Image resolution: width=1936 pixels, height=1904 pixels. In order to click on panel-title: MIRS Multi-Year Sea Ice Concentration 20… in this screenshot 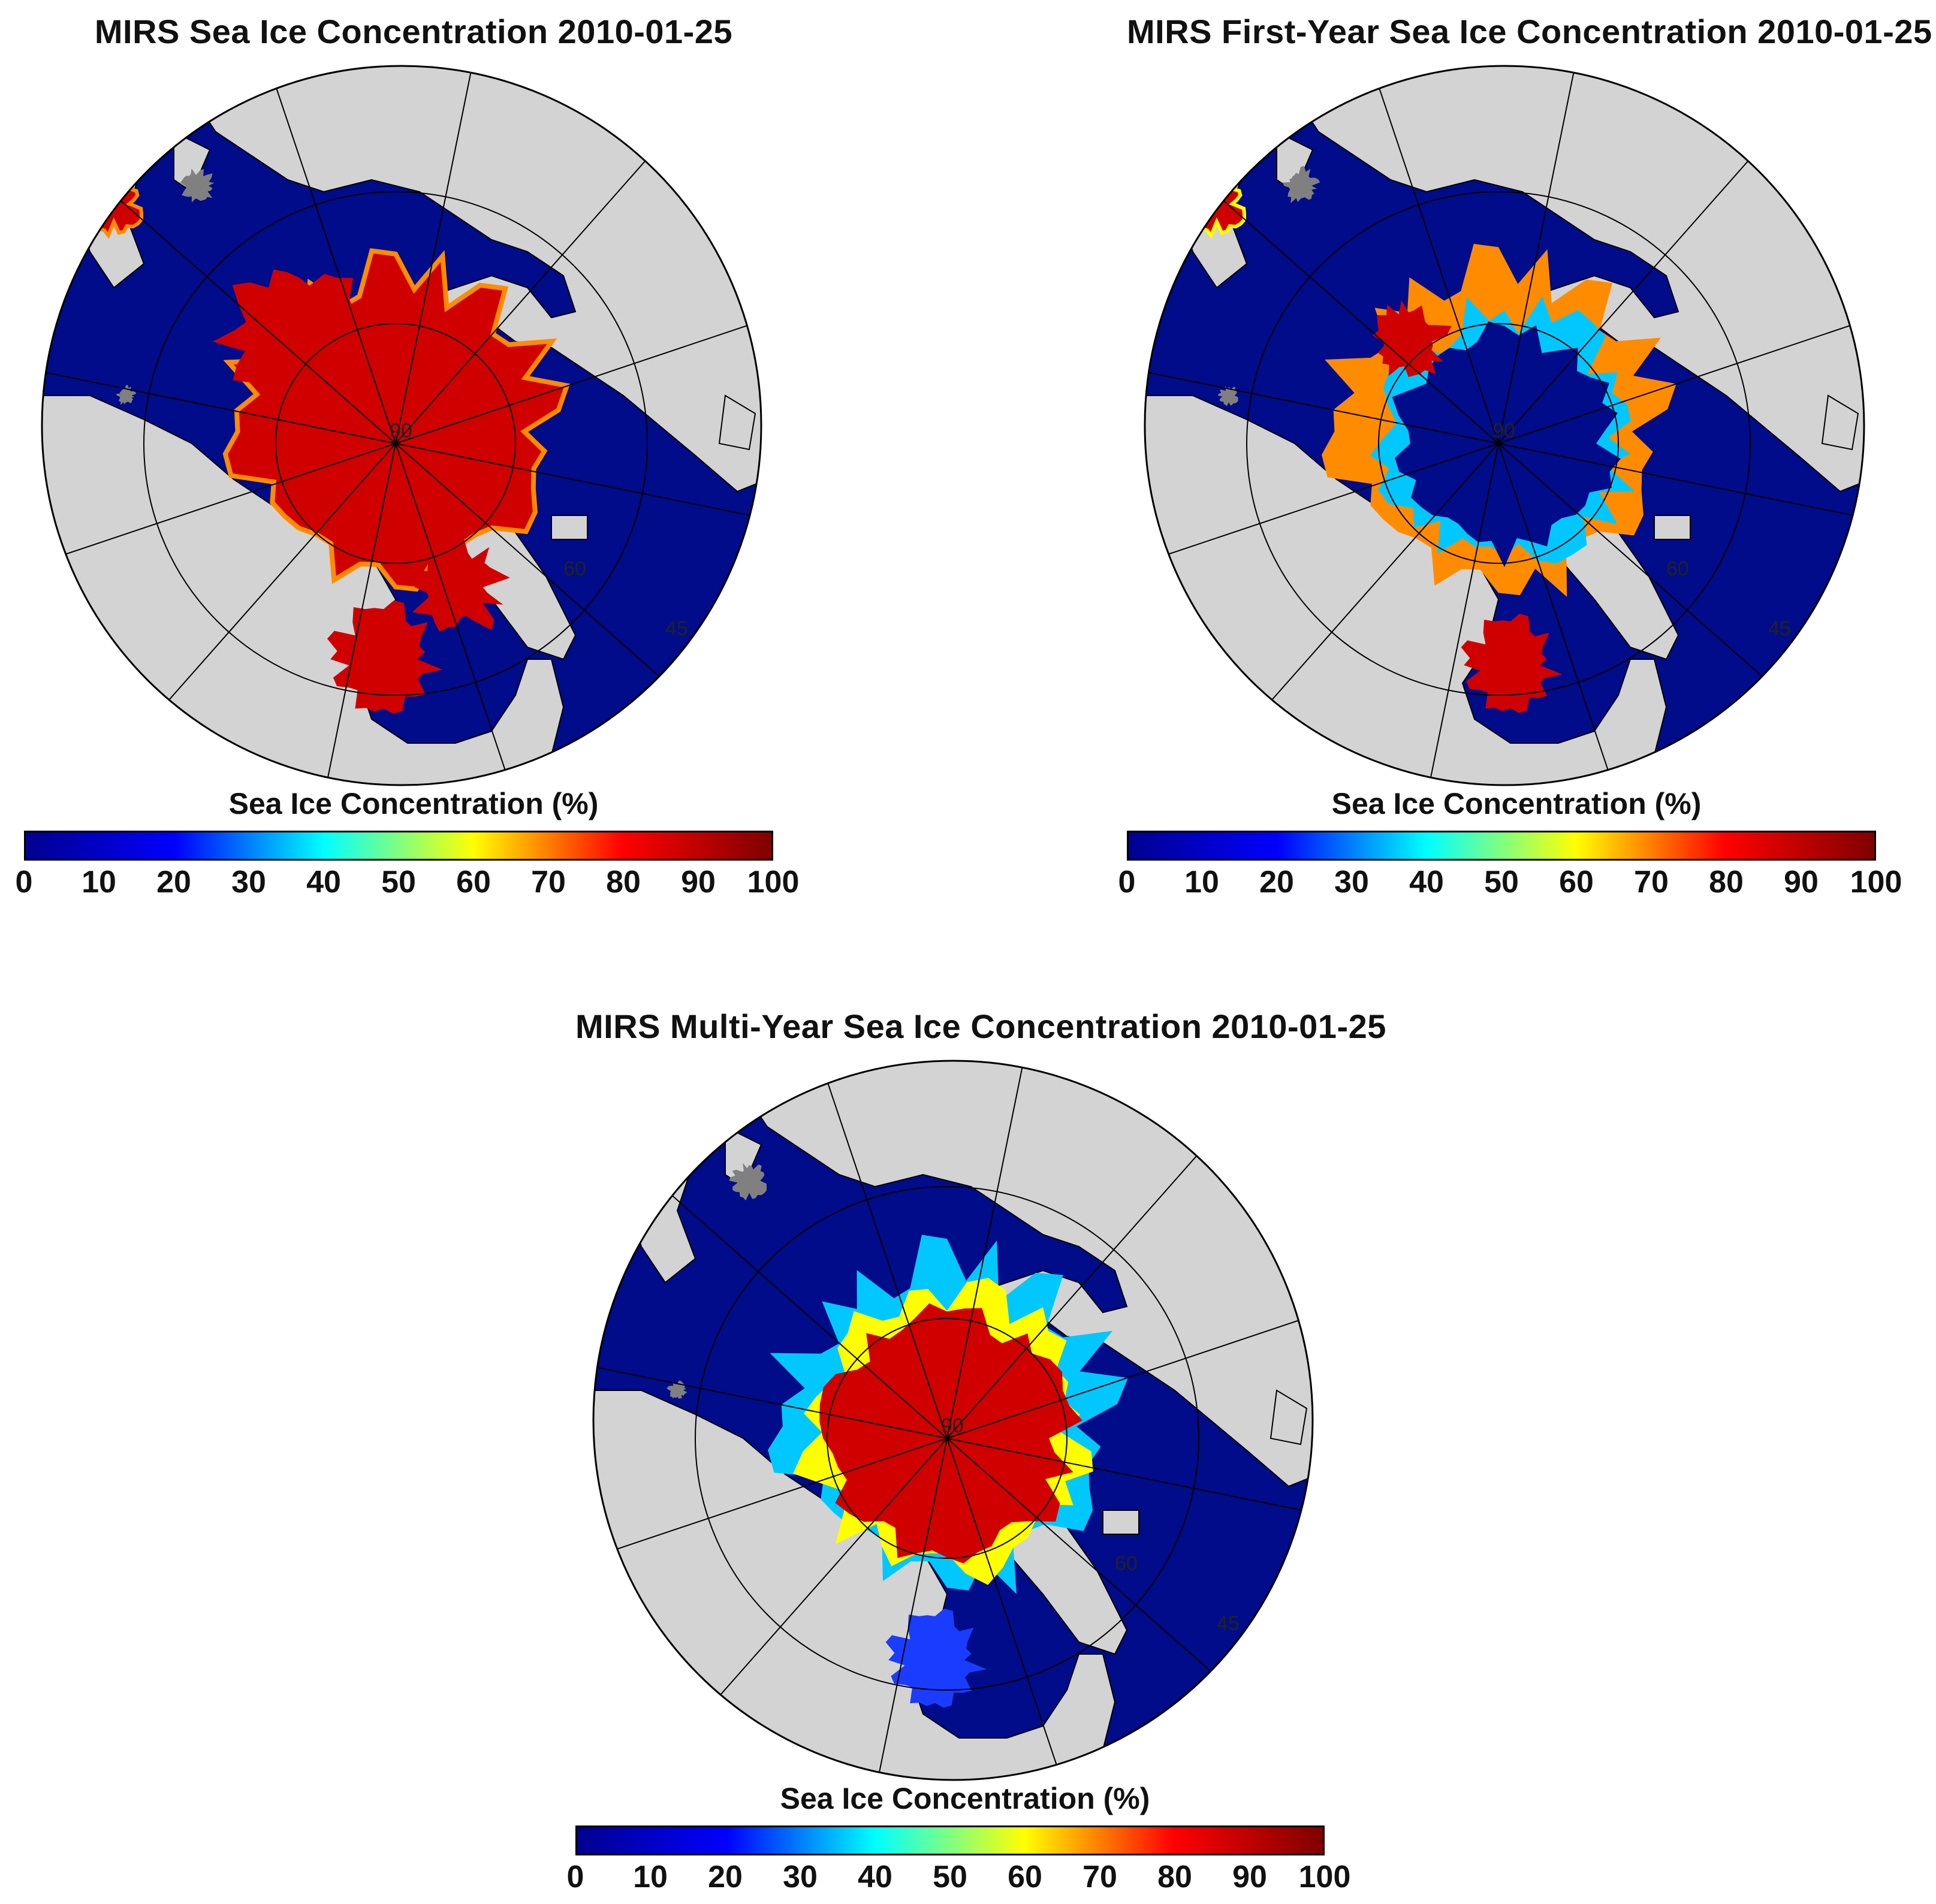, I will do `click(980, 1026)`.